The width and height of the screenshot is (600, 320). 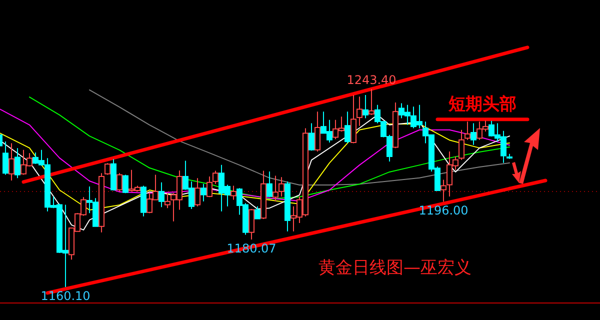 What do you see at coordinates (482, 104) in the screenshot?
I see `series-label: 短期头部` at bounding box center [482, 104].